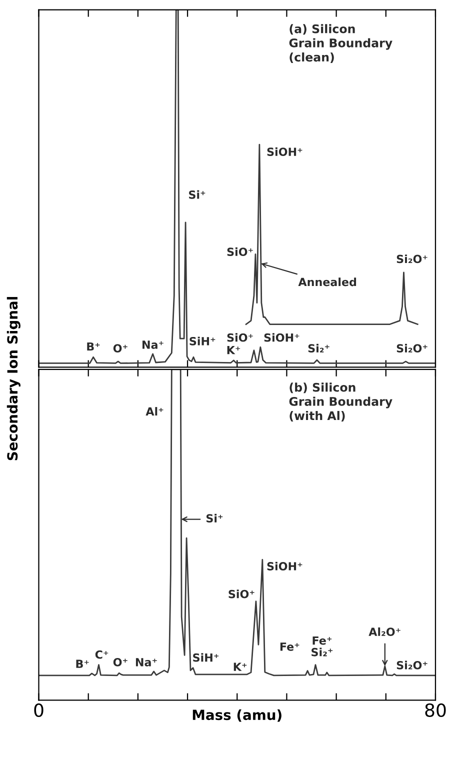  What do you see at coordinates (155, 411) in the screenshot?
I see `annotation: Al⁺` at bounding box center [155, 411].